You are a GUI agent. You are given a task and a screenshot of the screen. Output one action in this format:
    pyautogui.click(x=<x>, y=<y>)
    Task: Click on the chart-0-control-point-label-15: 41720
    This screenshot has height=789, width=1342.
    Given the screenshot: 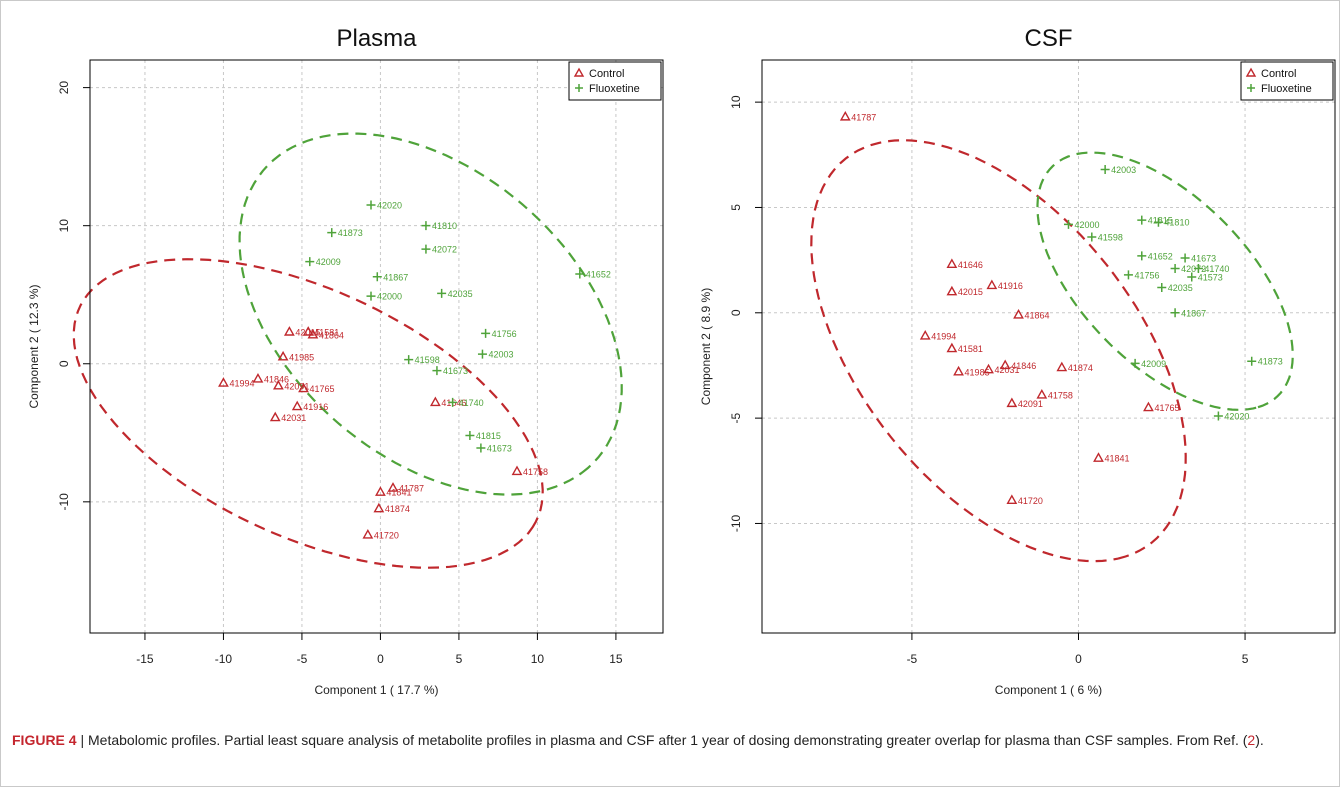 What is the action you would take?
    pyautogui.click(x=386, y=535)
    